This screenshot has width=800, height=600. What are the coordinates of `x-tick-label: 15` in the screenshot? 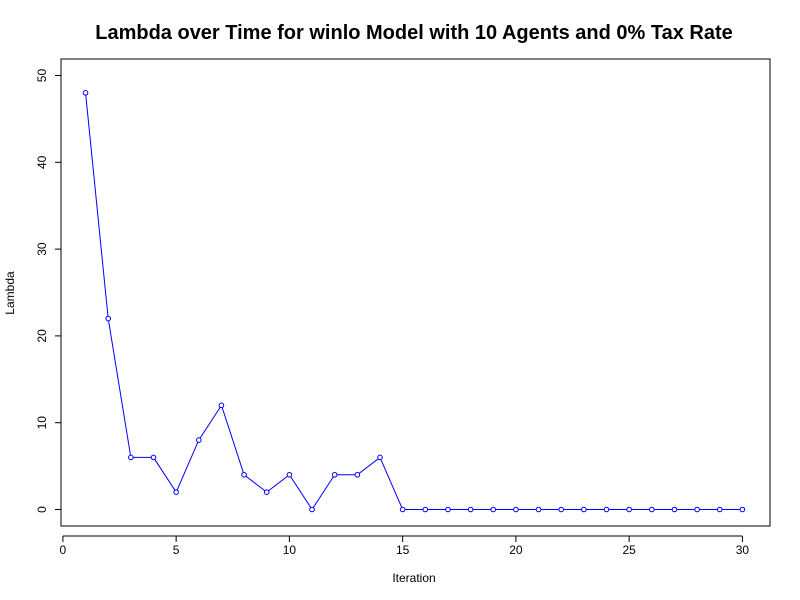 It's located at (403, 550).